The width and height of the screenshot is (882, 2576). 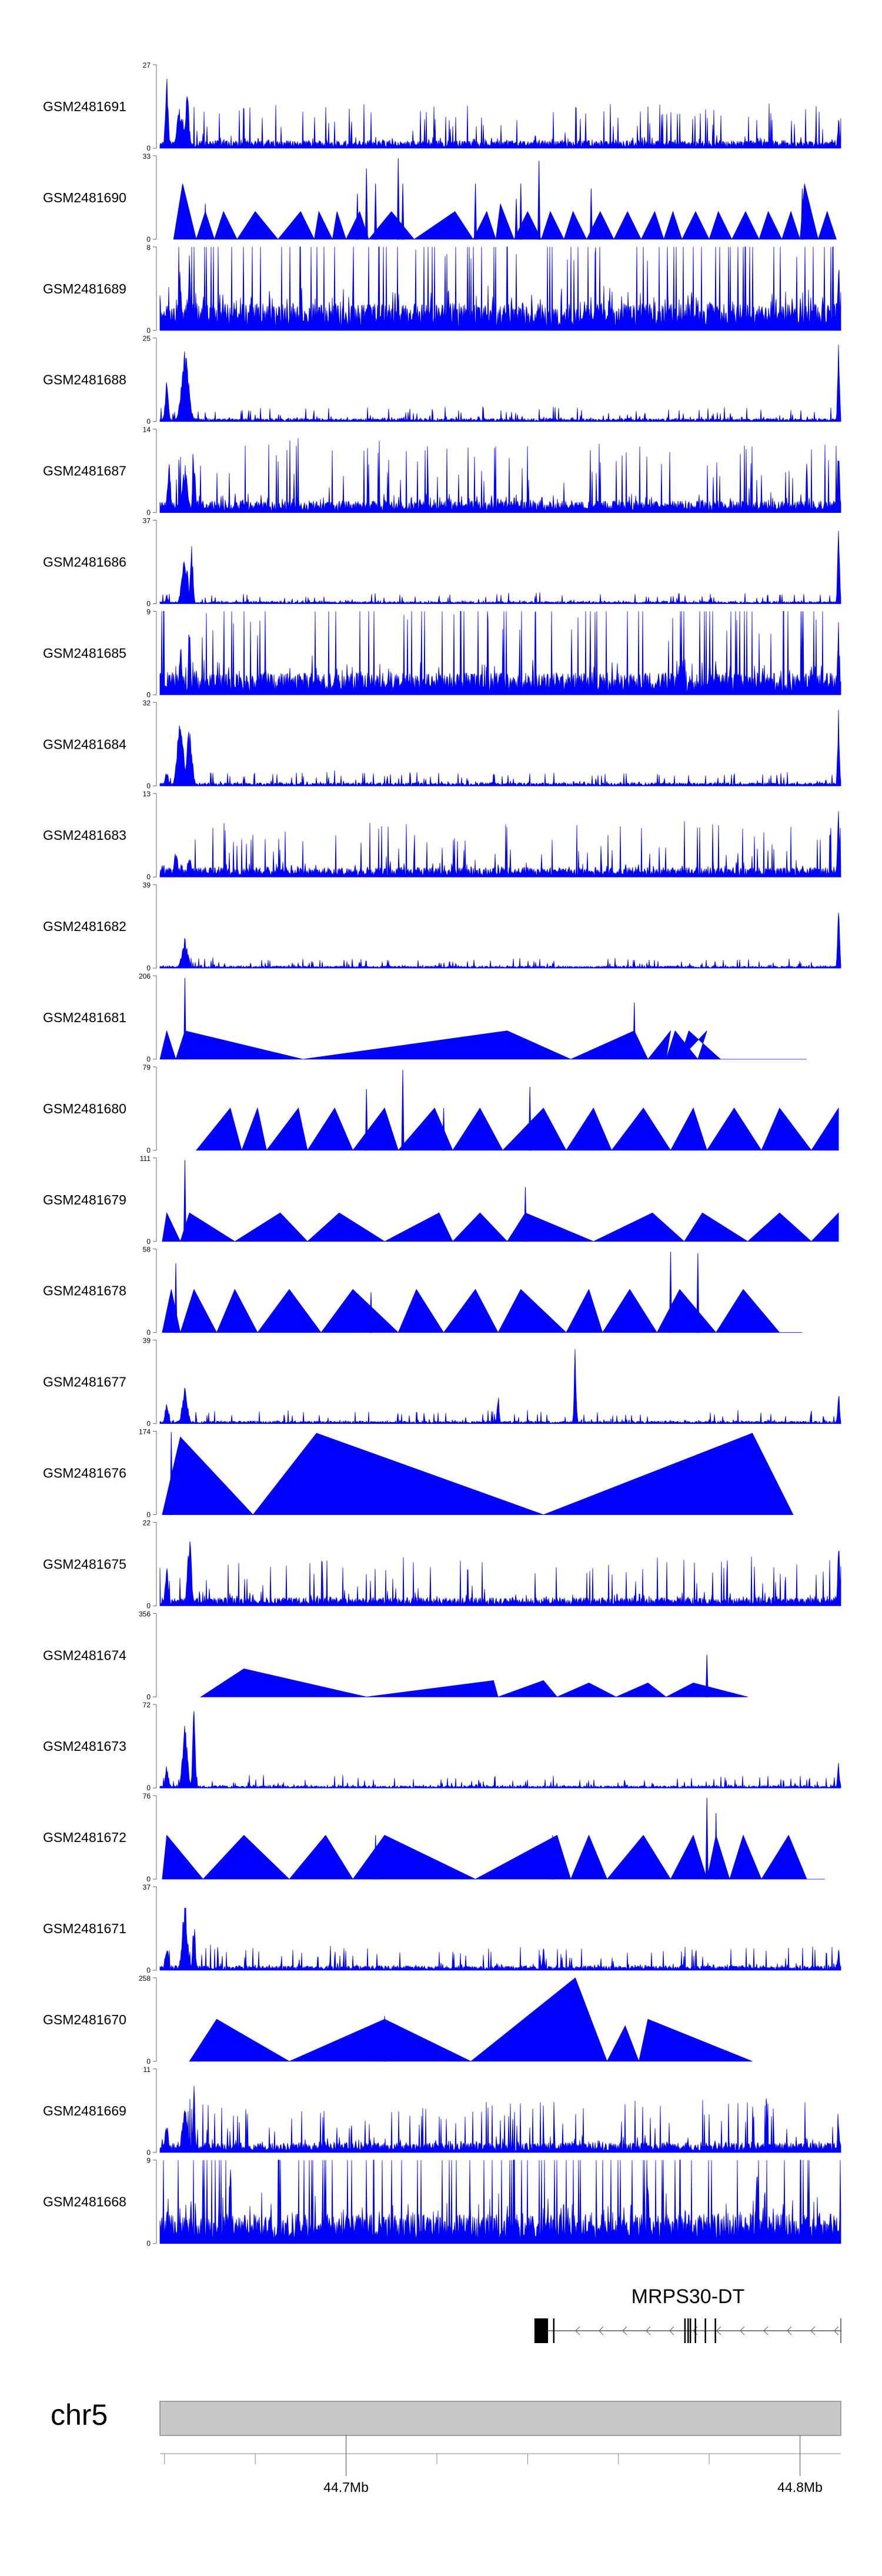 What do you see at coordinates (148, 612) in the screenshot?
I see `y-max-label: 9` at bounding box center [148, 612].